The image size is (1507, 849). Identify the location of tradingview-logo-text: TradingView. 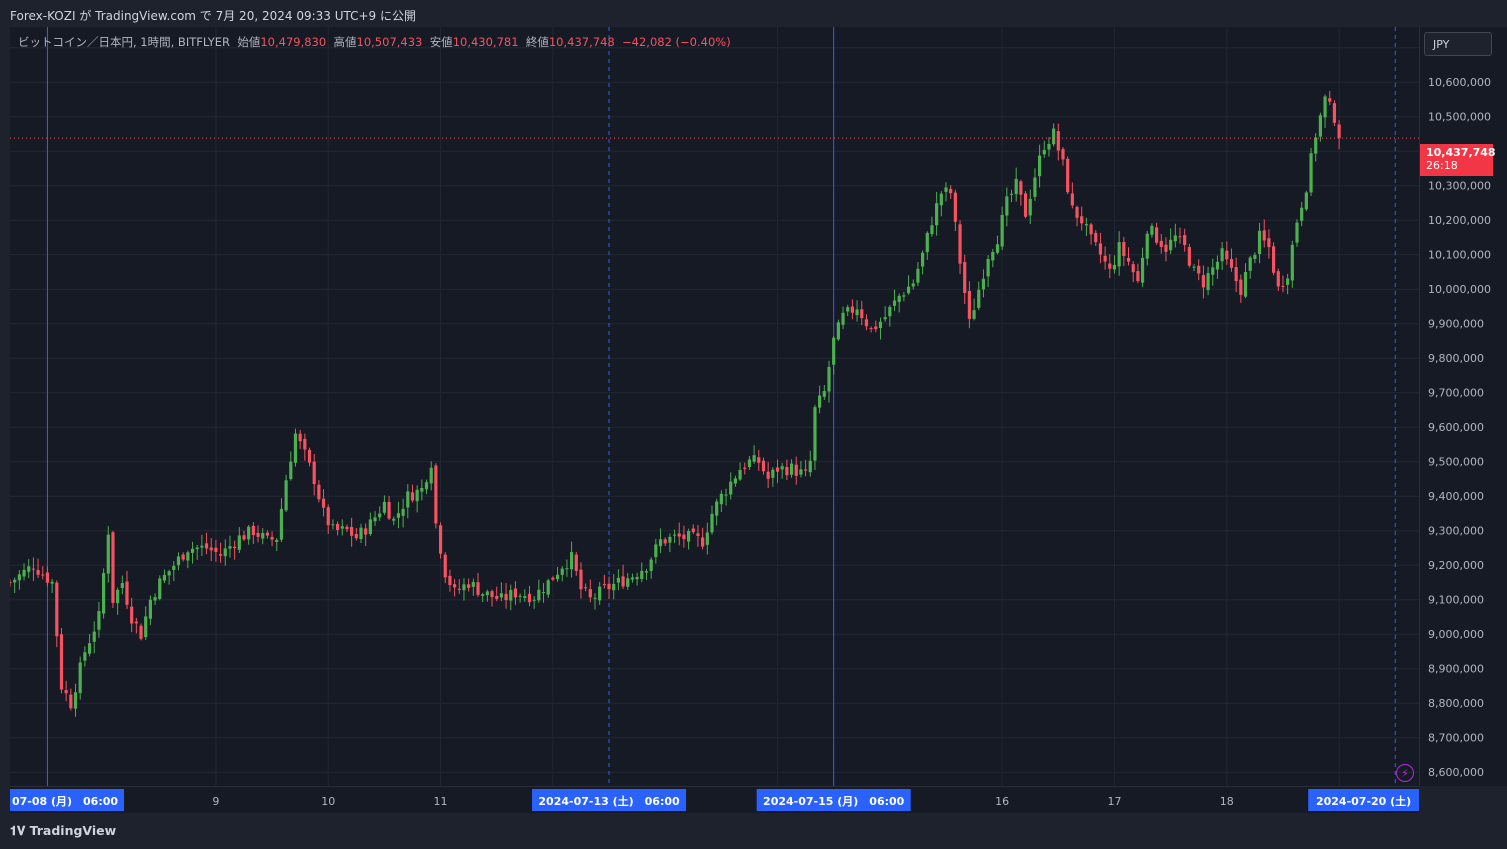
(73, 830).